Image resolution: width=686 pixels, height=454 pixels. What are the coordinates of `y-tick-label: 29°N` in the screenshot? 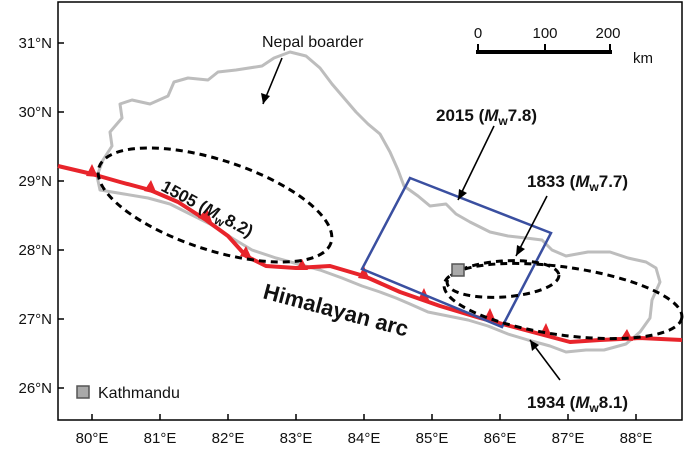 It's located at (35, 181).